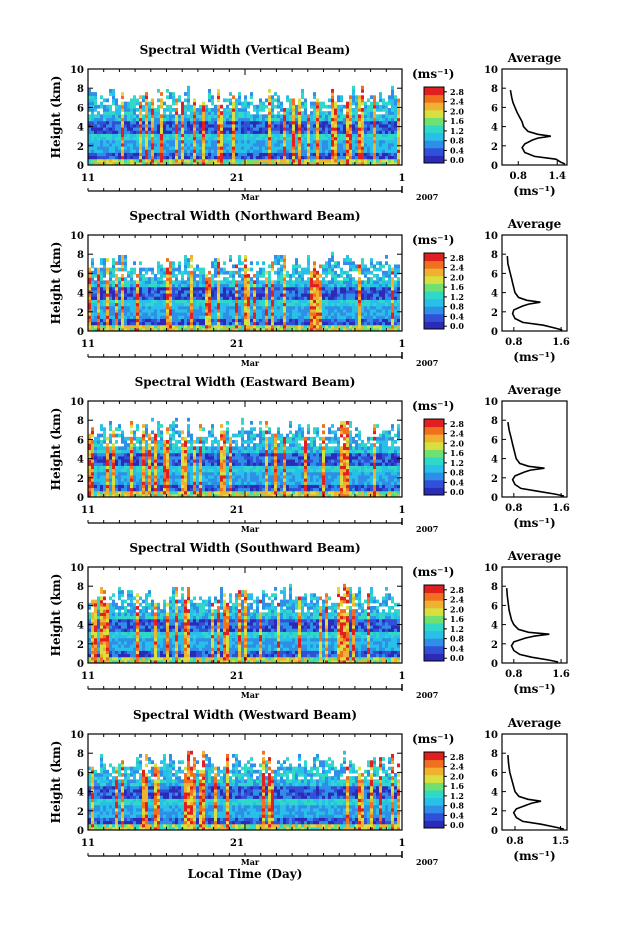  Describe the element at coordinates (457, 111) in the screenshot. I see `colorbar-tick-label: 2.0` at that location.